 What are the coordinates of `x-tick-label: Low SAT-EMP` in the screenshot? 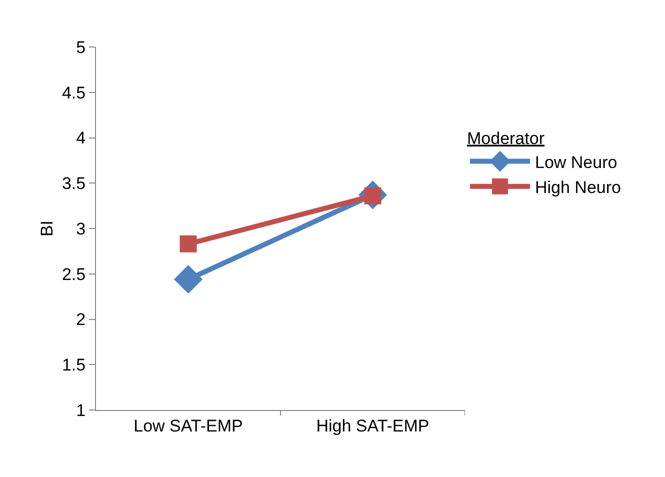 It's located at (188, 426).